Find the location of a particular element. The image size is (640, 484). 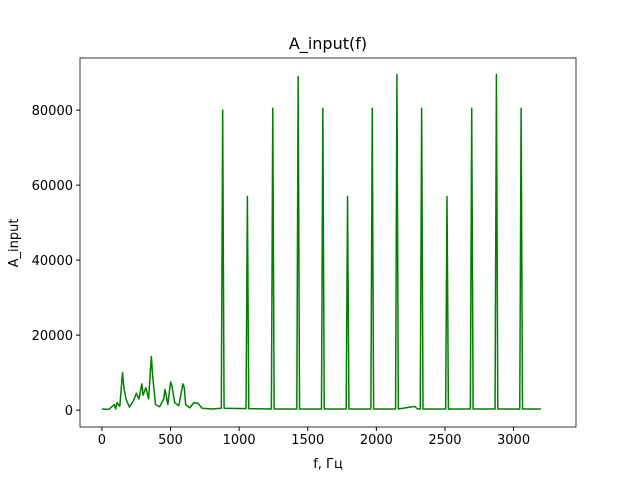

x-tick-label: 2500 is located at coordinates (444, 440).